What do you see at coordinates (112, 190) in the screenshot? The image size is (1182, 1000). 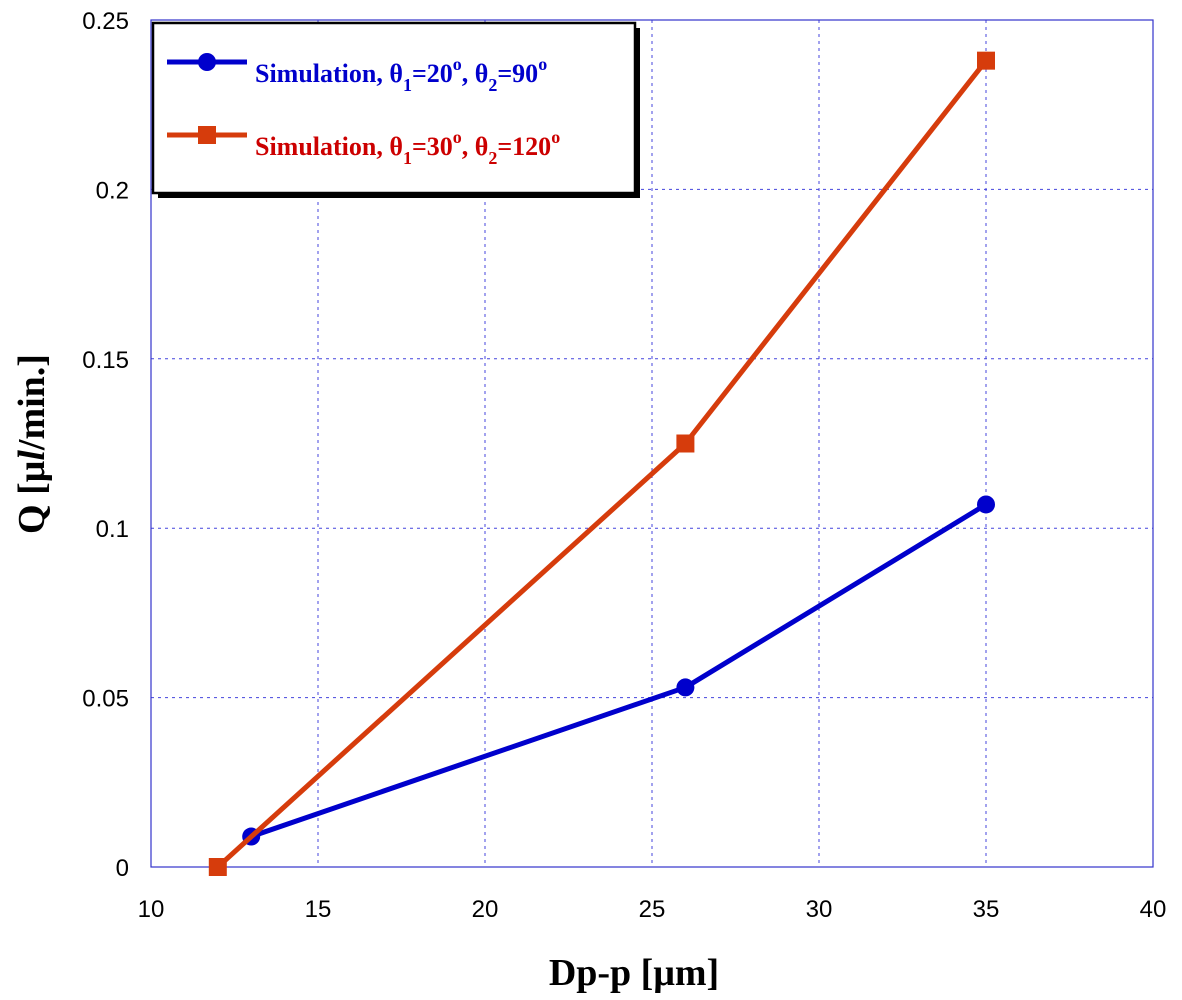 I see `y-tick-label: 0.2` at bounding box center [112, 190].